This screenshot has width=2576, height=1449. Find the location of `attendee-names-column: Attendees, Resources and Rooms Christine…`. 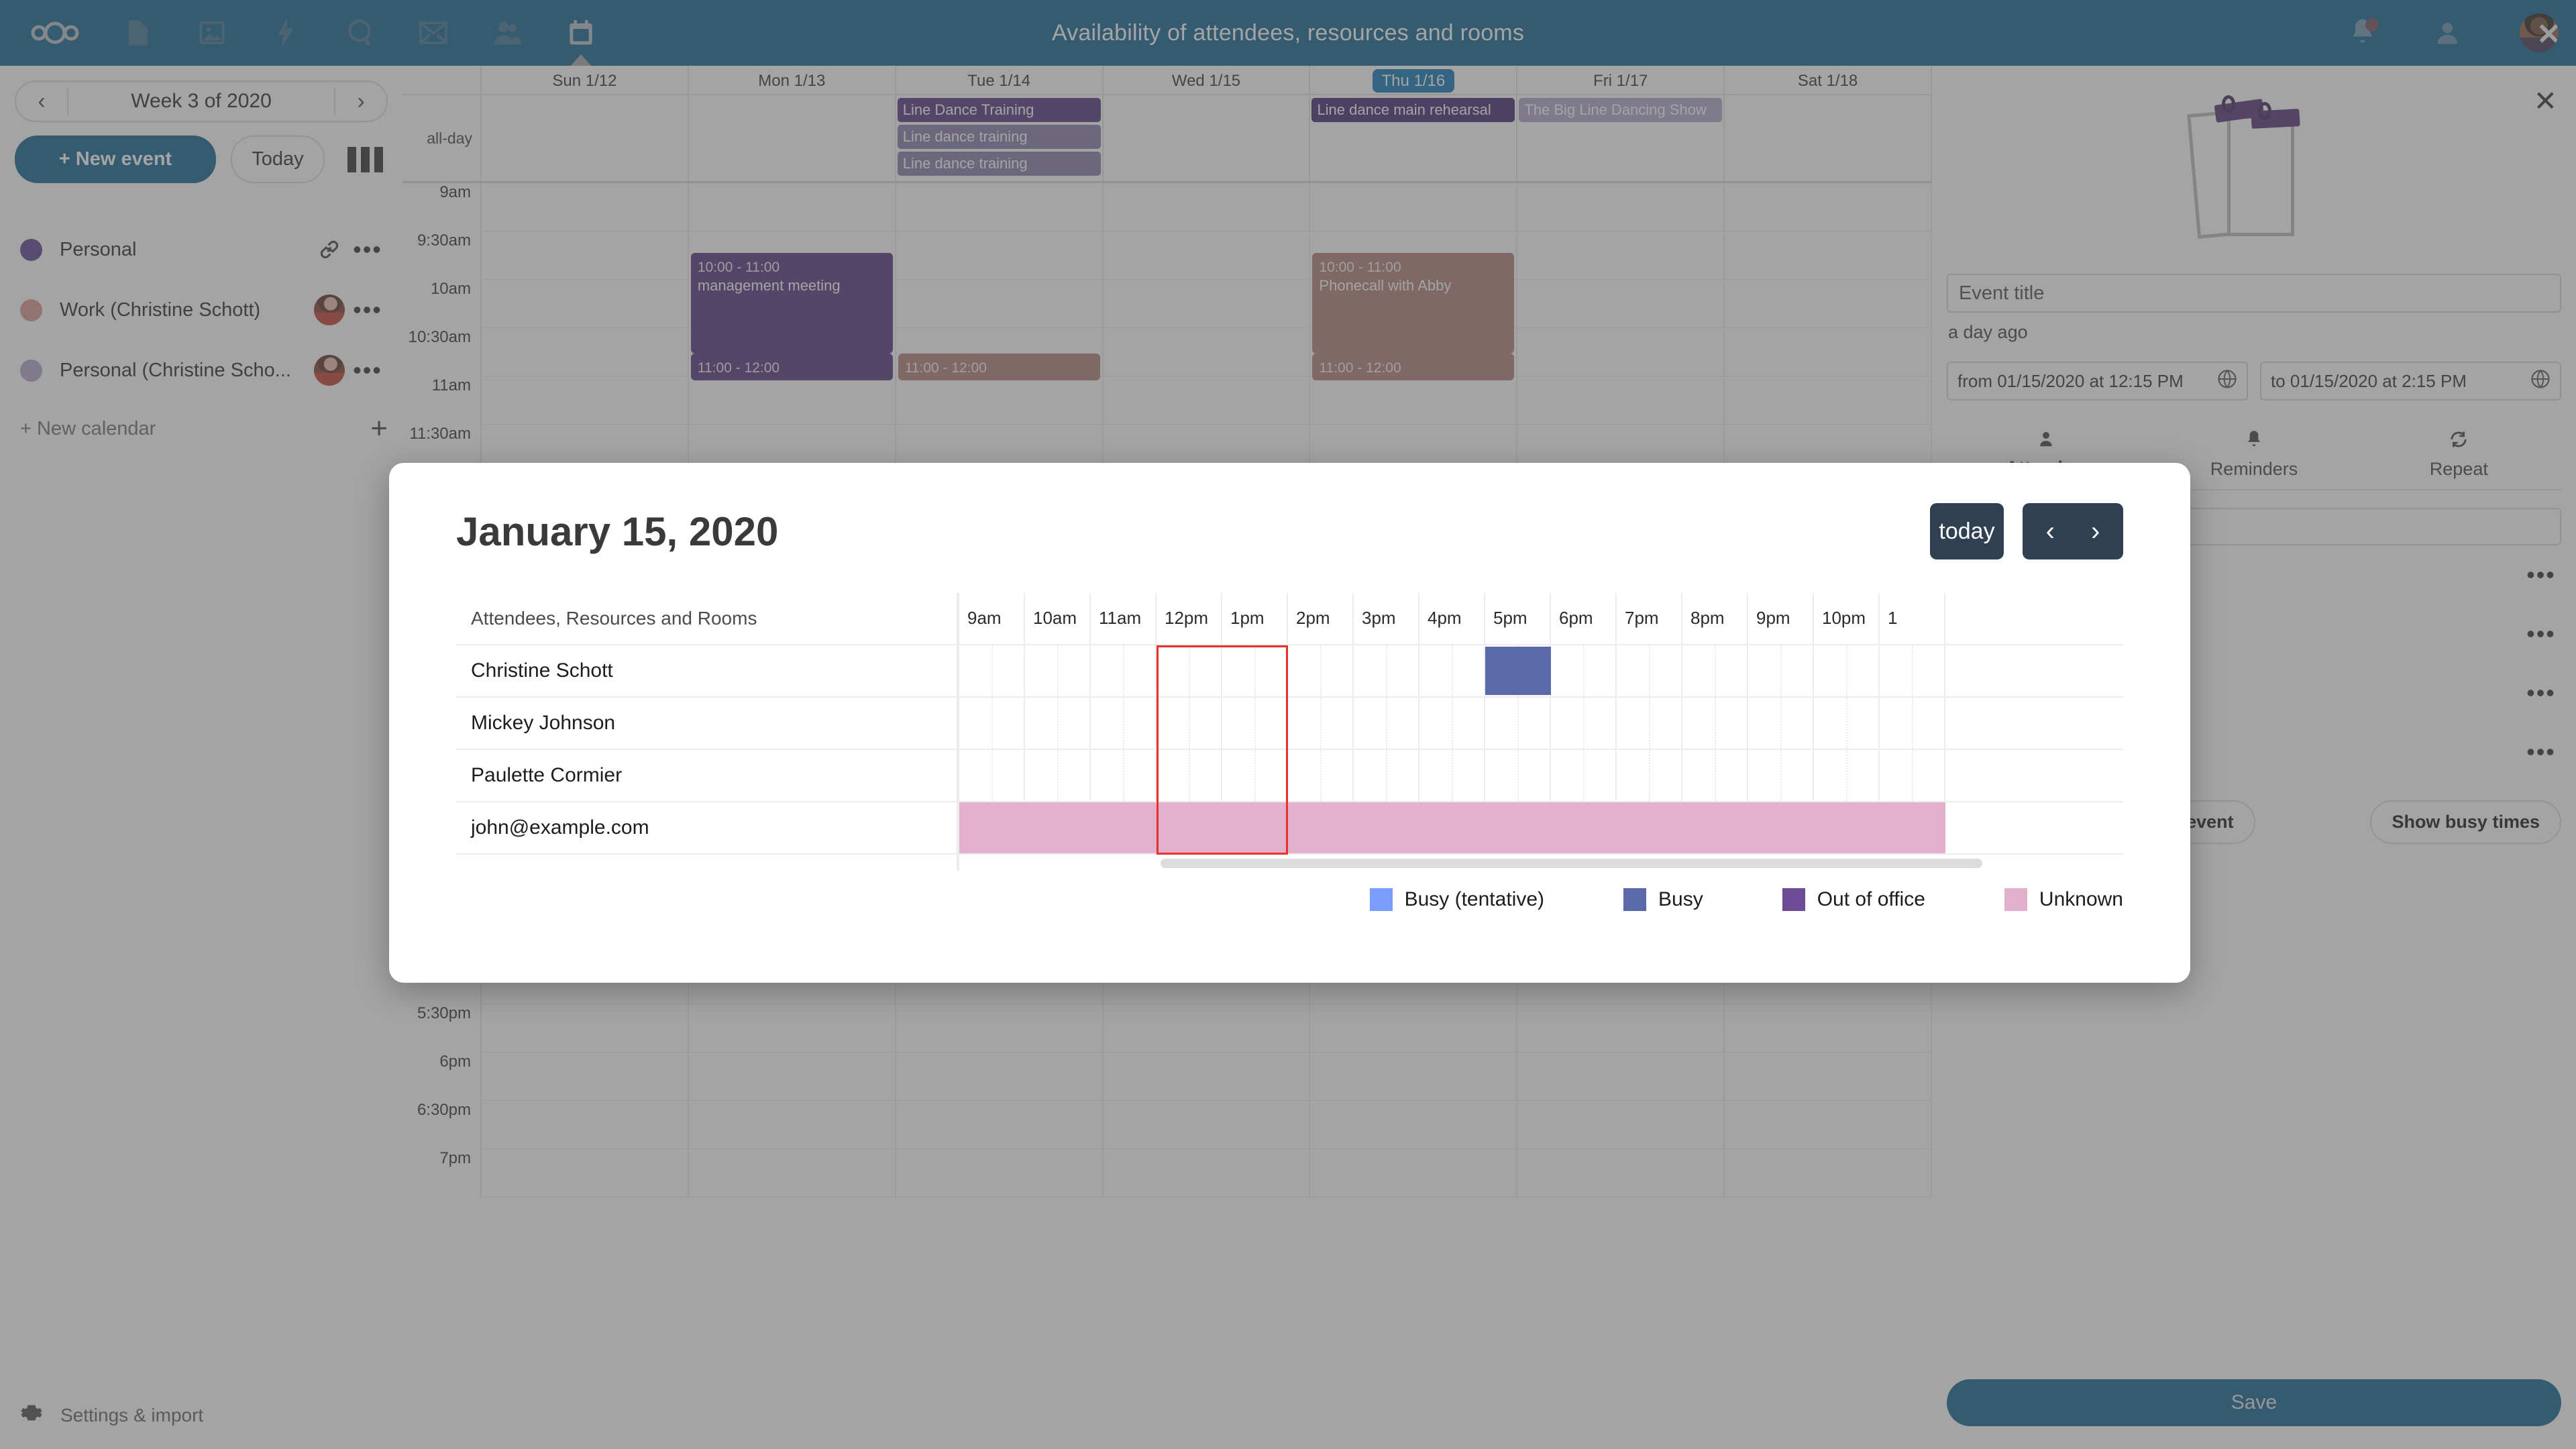

attendee-names-column: Attendees, Resources and Rooms Christine… is located at coordinates (707, 732).